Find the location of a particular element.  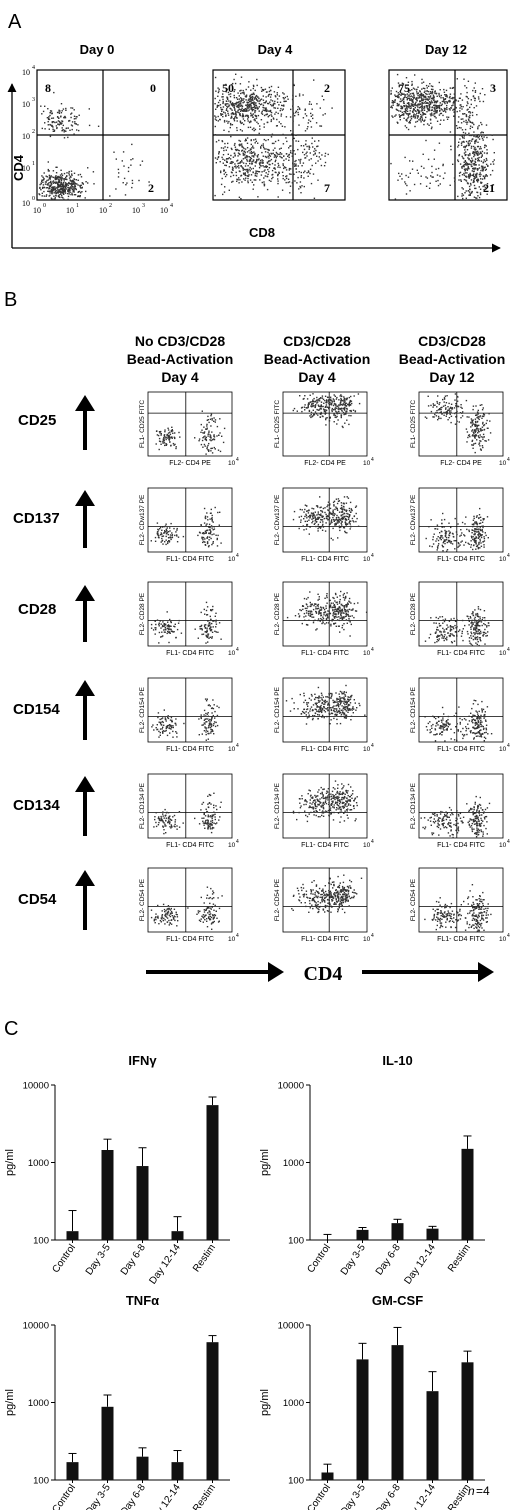

column-header-line: Bead-Activation is located at coordinates (317, 359).